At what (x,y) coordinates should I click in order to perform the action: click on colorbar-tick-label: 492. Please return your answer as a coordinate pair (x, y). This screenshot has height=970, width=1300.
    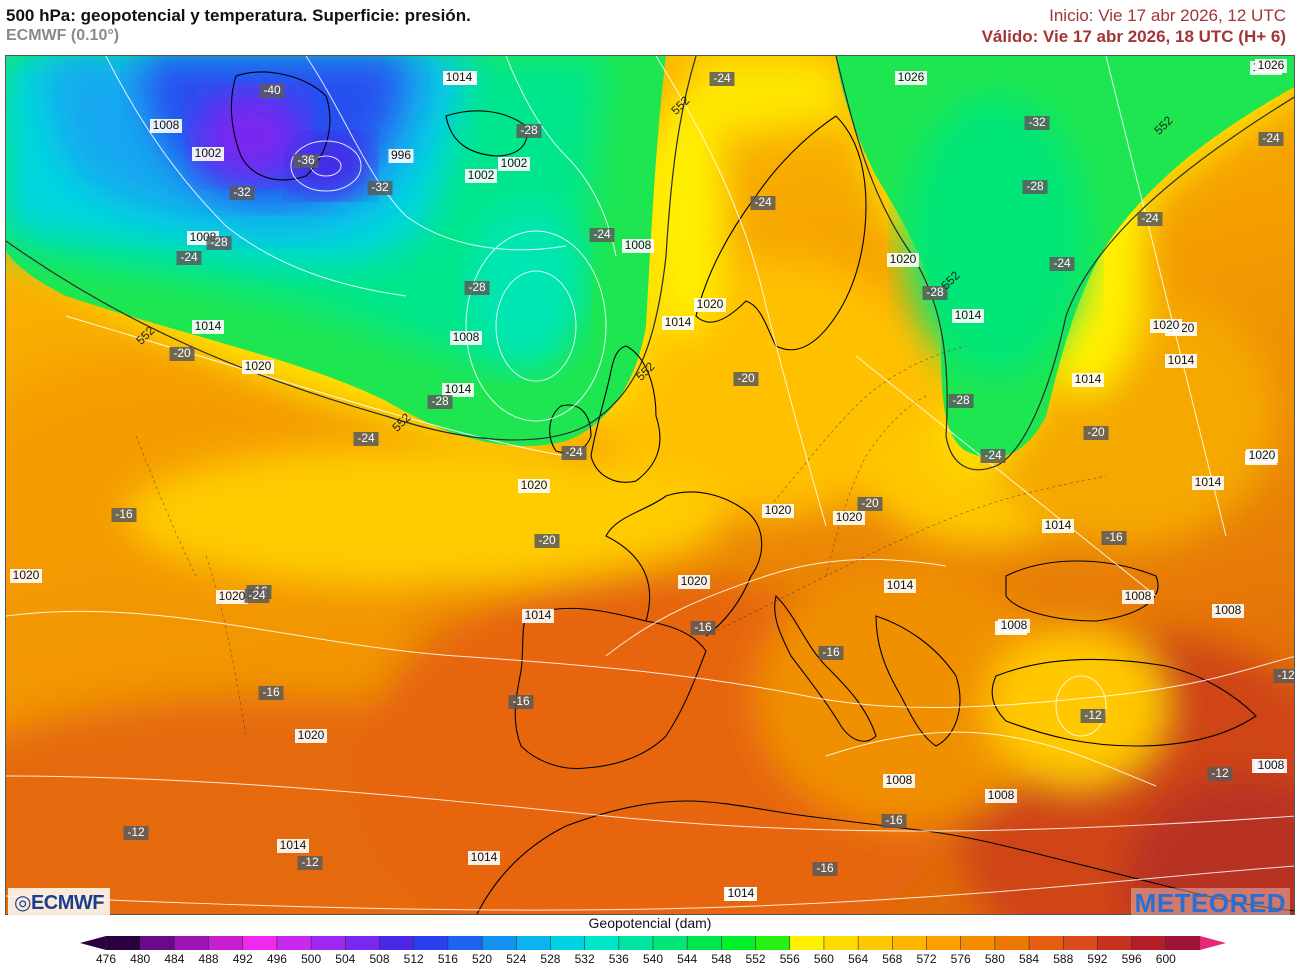
    Looking at the image, I should click on (243, 959).